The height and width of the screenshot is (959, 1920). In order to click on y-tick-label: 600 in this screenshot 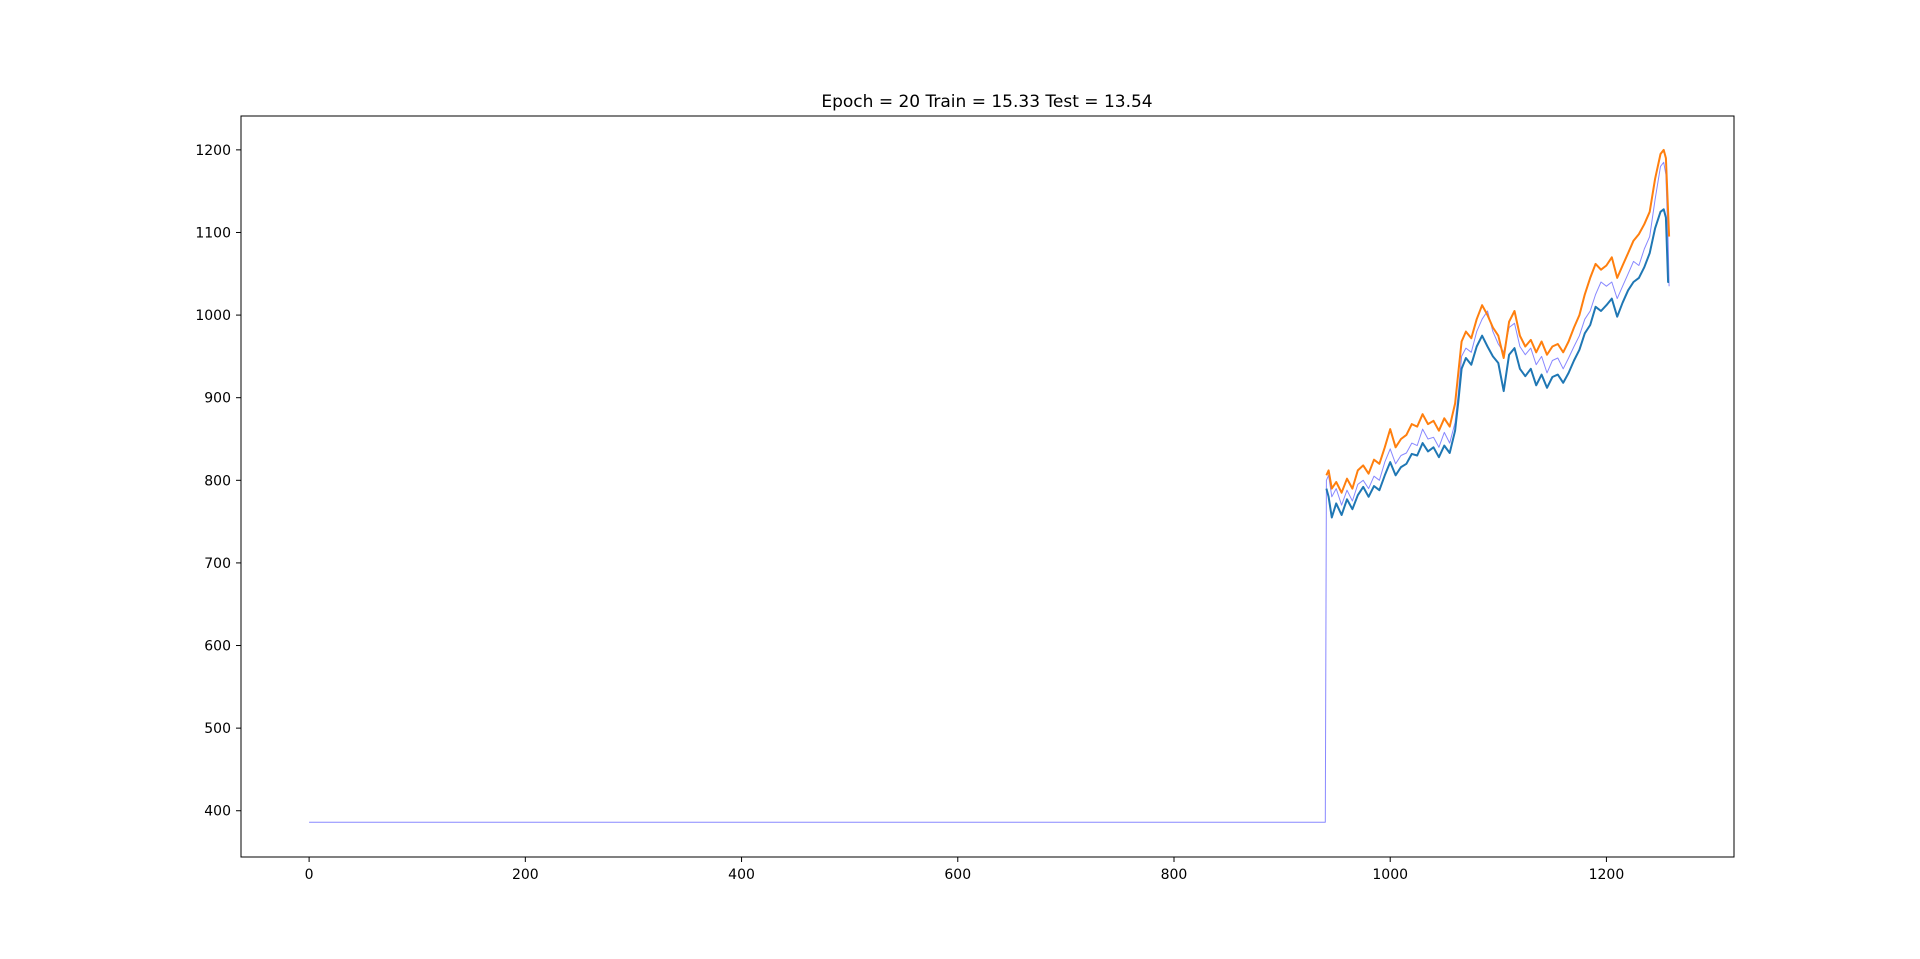, I will do `click(217, 647)`.